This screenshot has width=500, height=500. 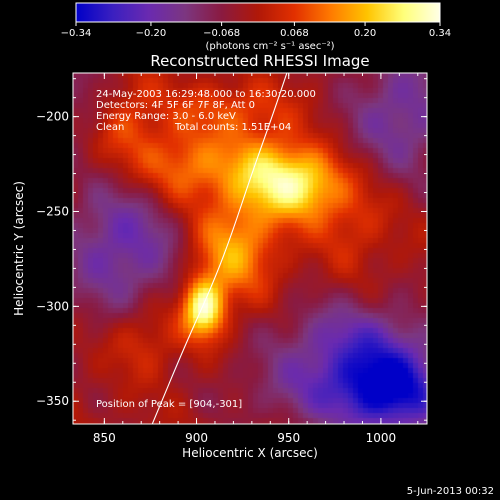 What do you see at coordinates (19, 248) in the screenshot?
I see `y-axis-label: Heliocentric Y (arcsec)` at bounding box center [19, 248].